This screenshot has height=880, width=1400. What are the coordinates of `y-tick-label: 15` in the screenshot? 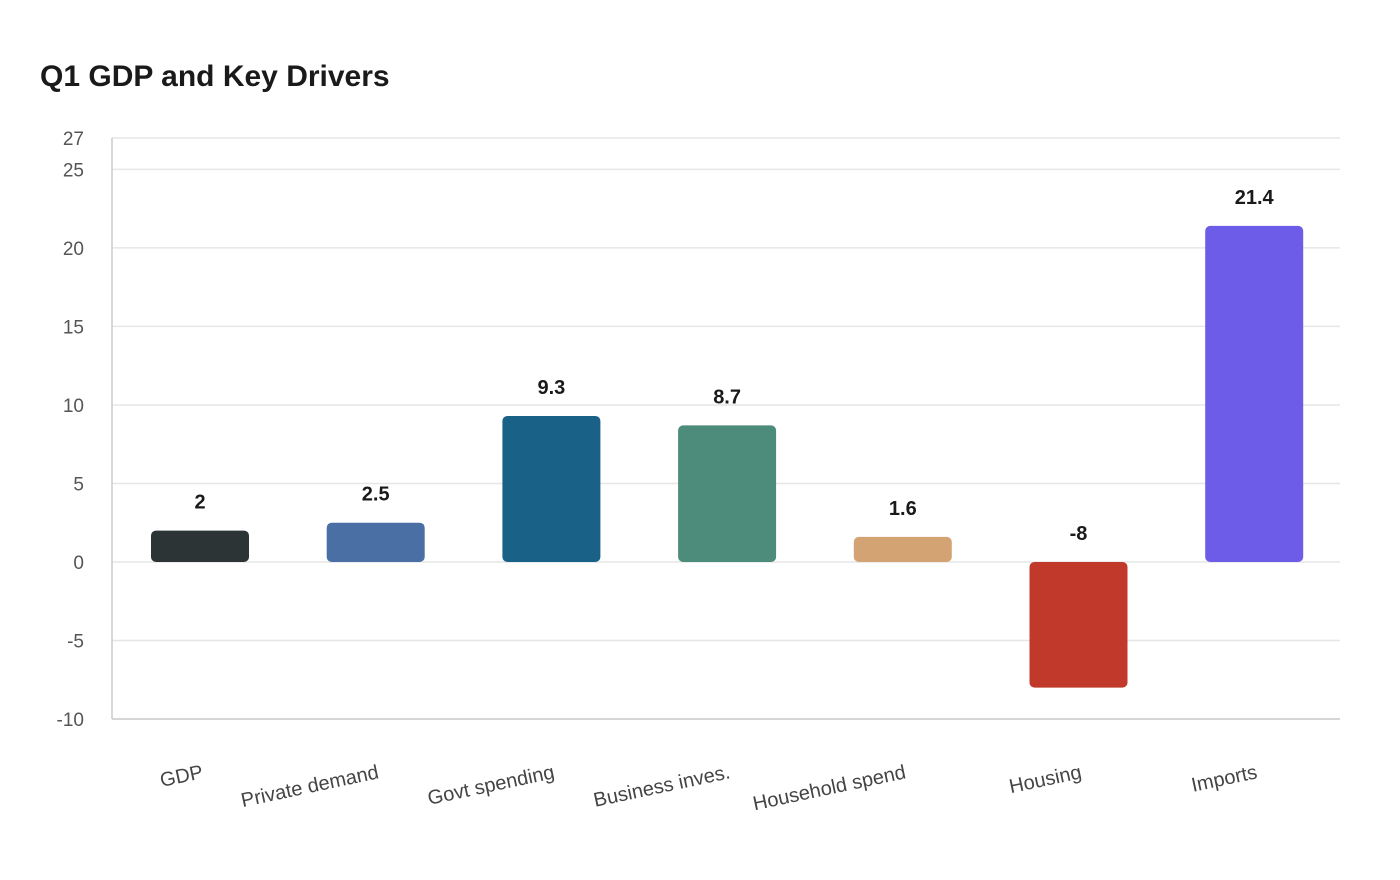 It's located at (73, 327).